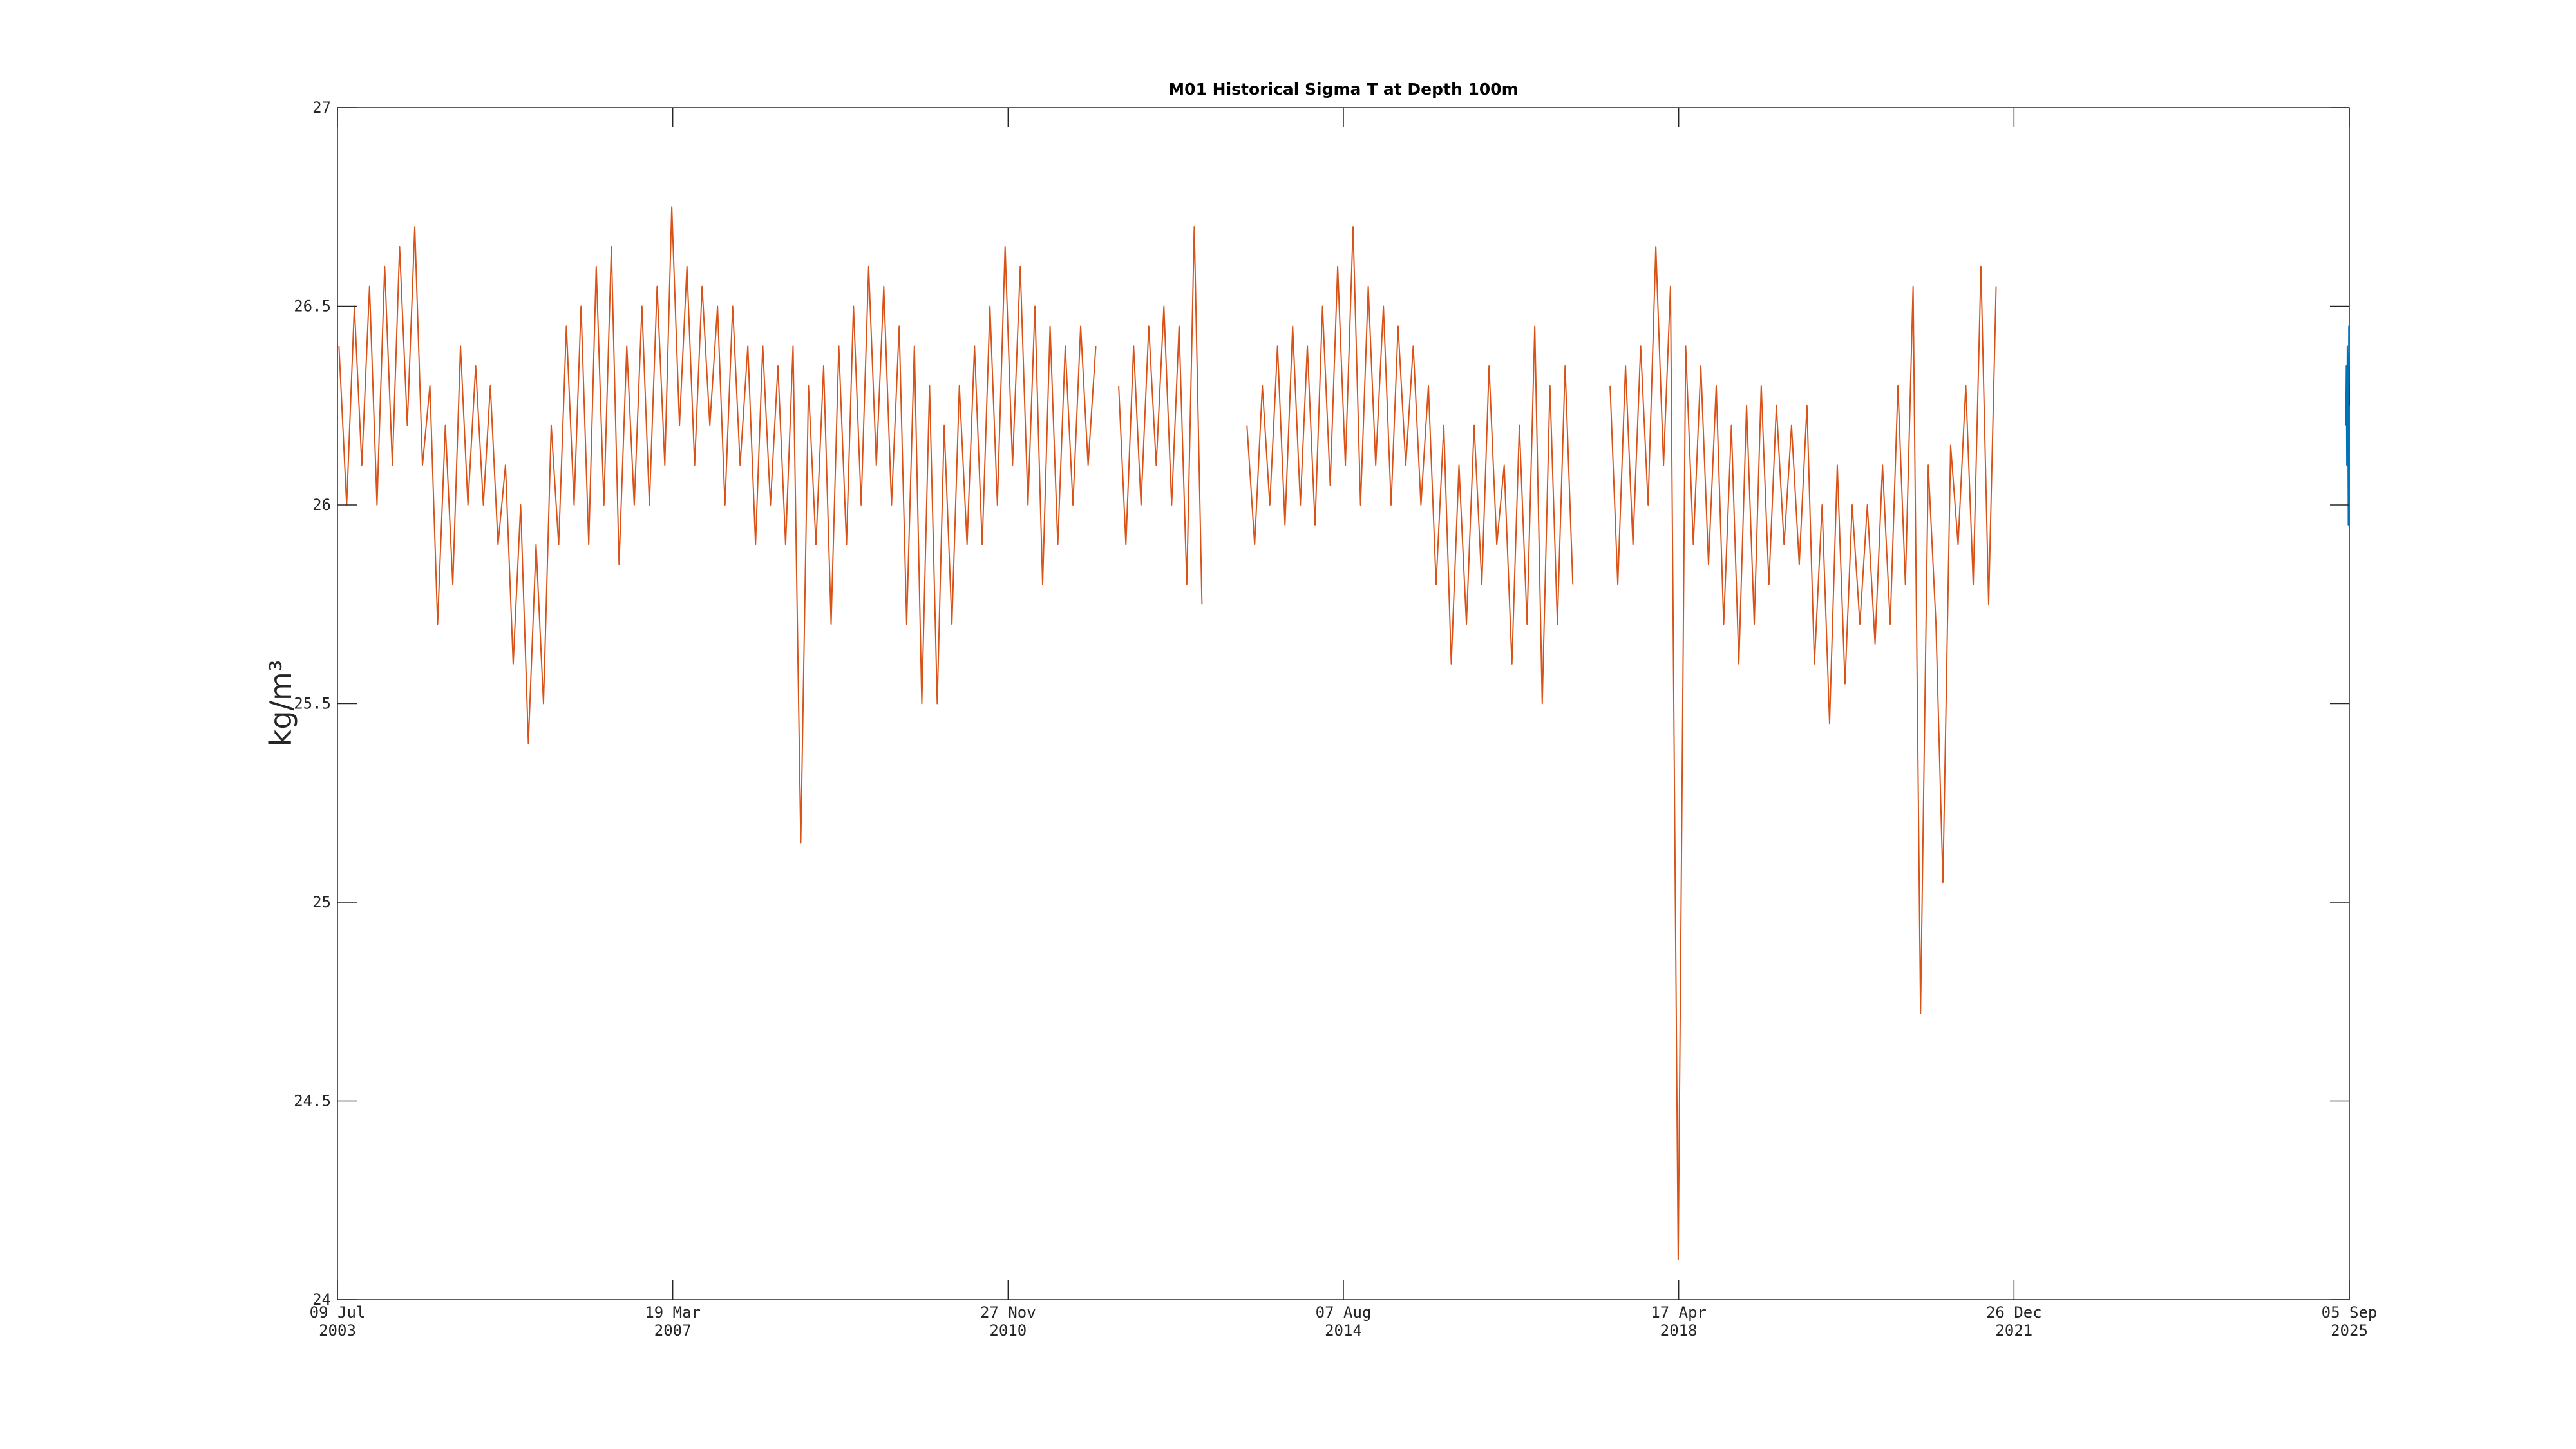 Image resolution: width=2576 pixels, height=1449 pixels. I want to click on y-tick-label: 24, so click(321, 1300).